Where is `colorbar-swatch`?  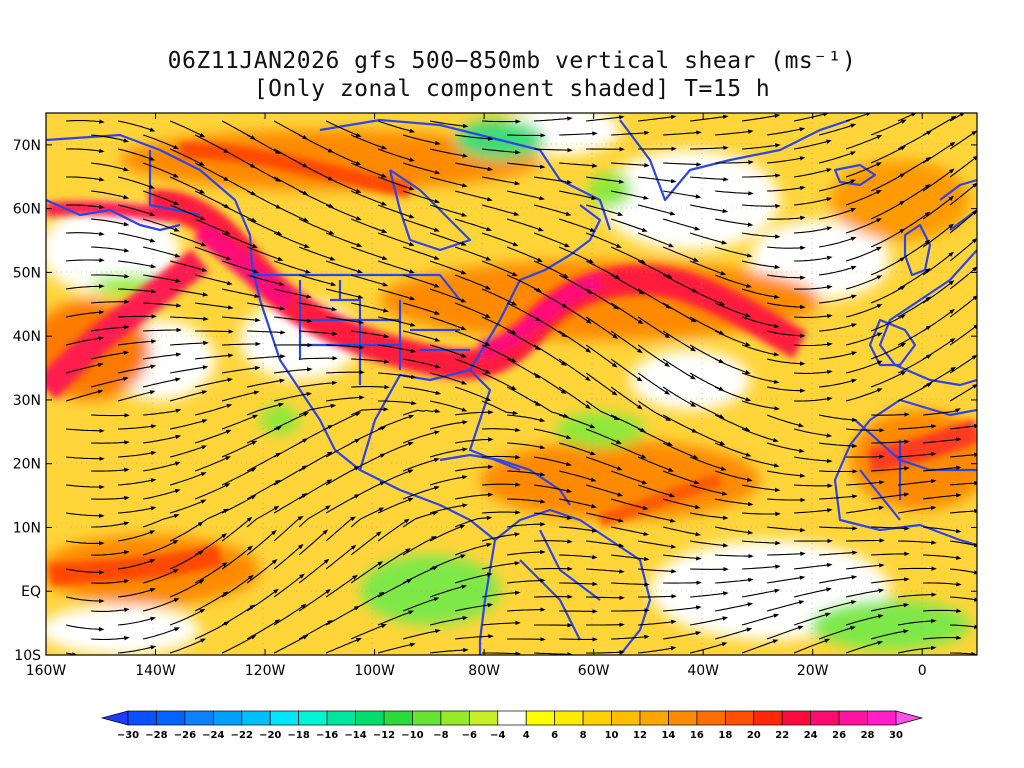
colorbar-swatch is located at coordinates (882, 718).